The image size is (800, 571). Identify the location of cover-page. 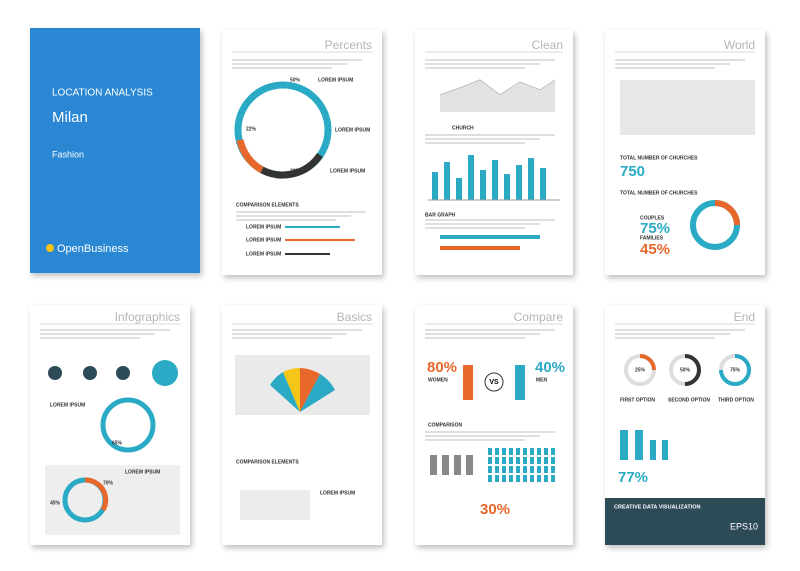
(115, 150).